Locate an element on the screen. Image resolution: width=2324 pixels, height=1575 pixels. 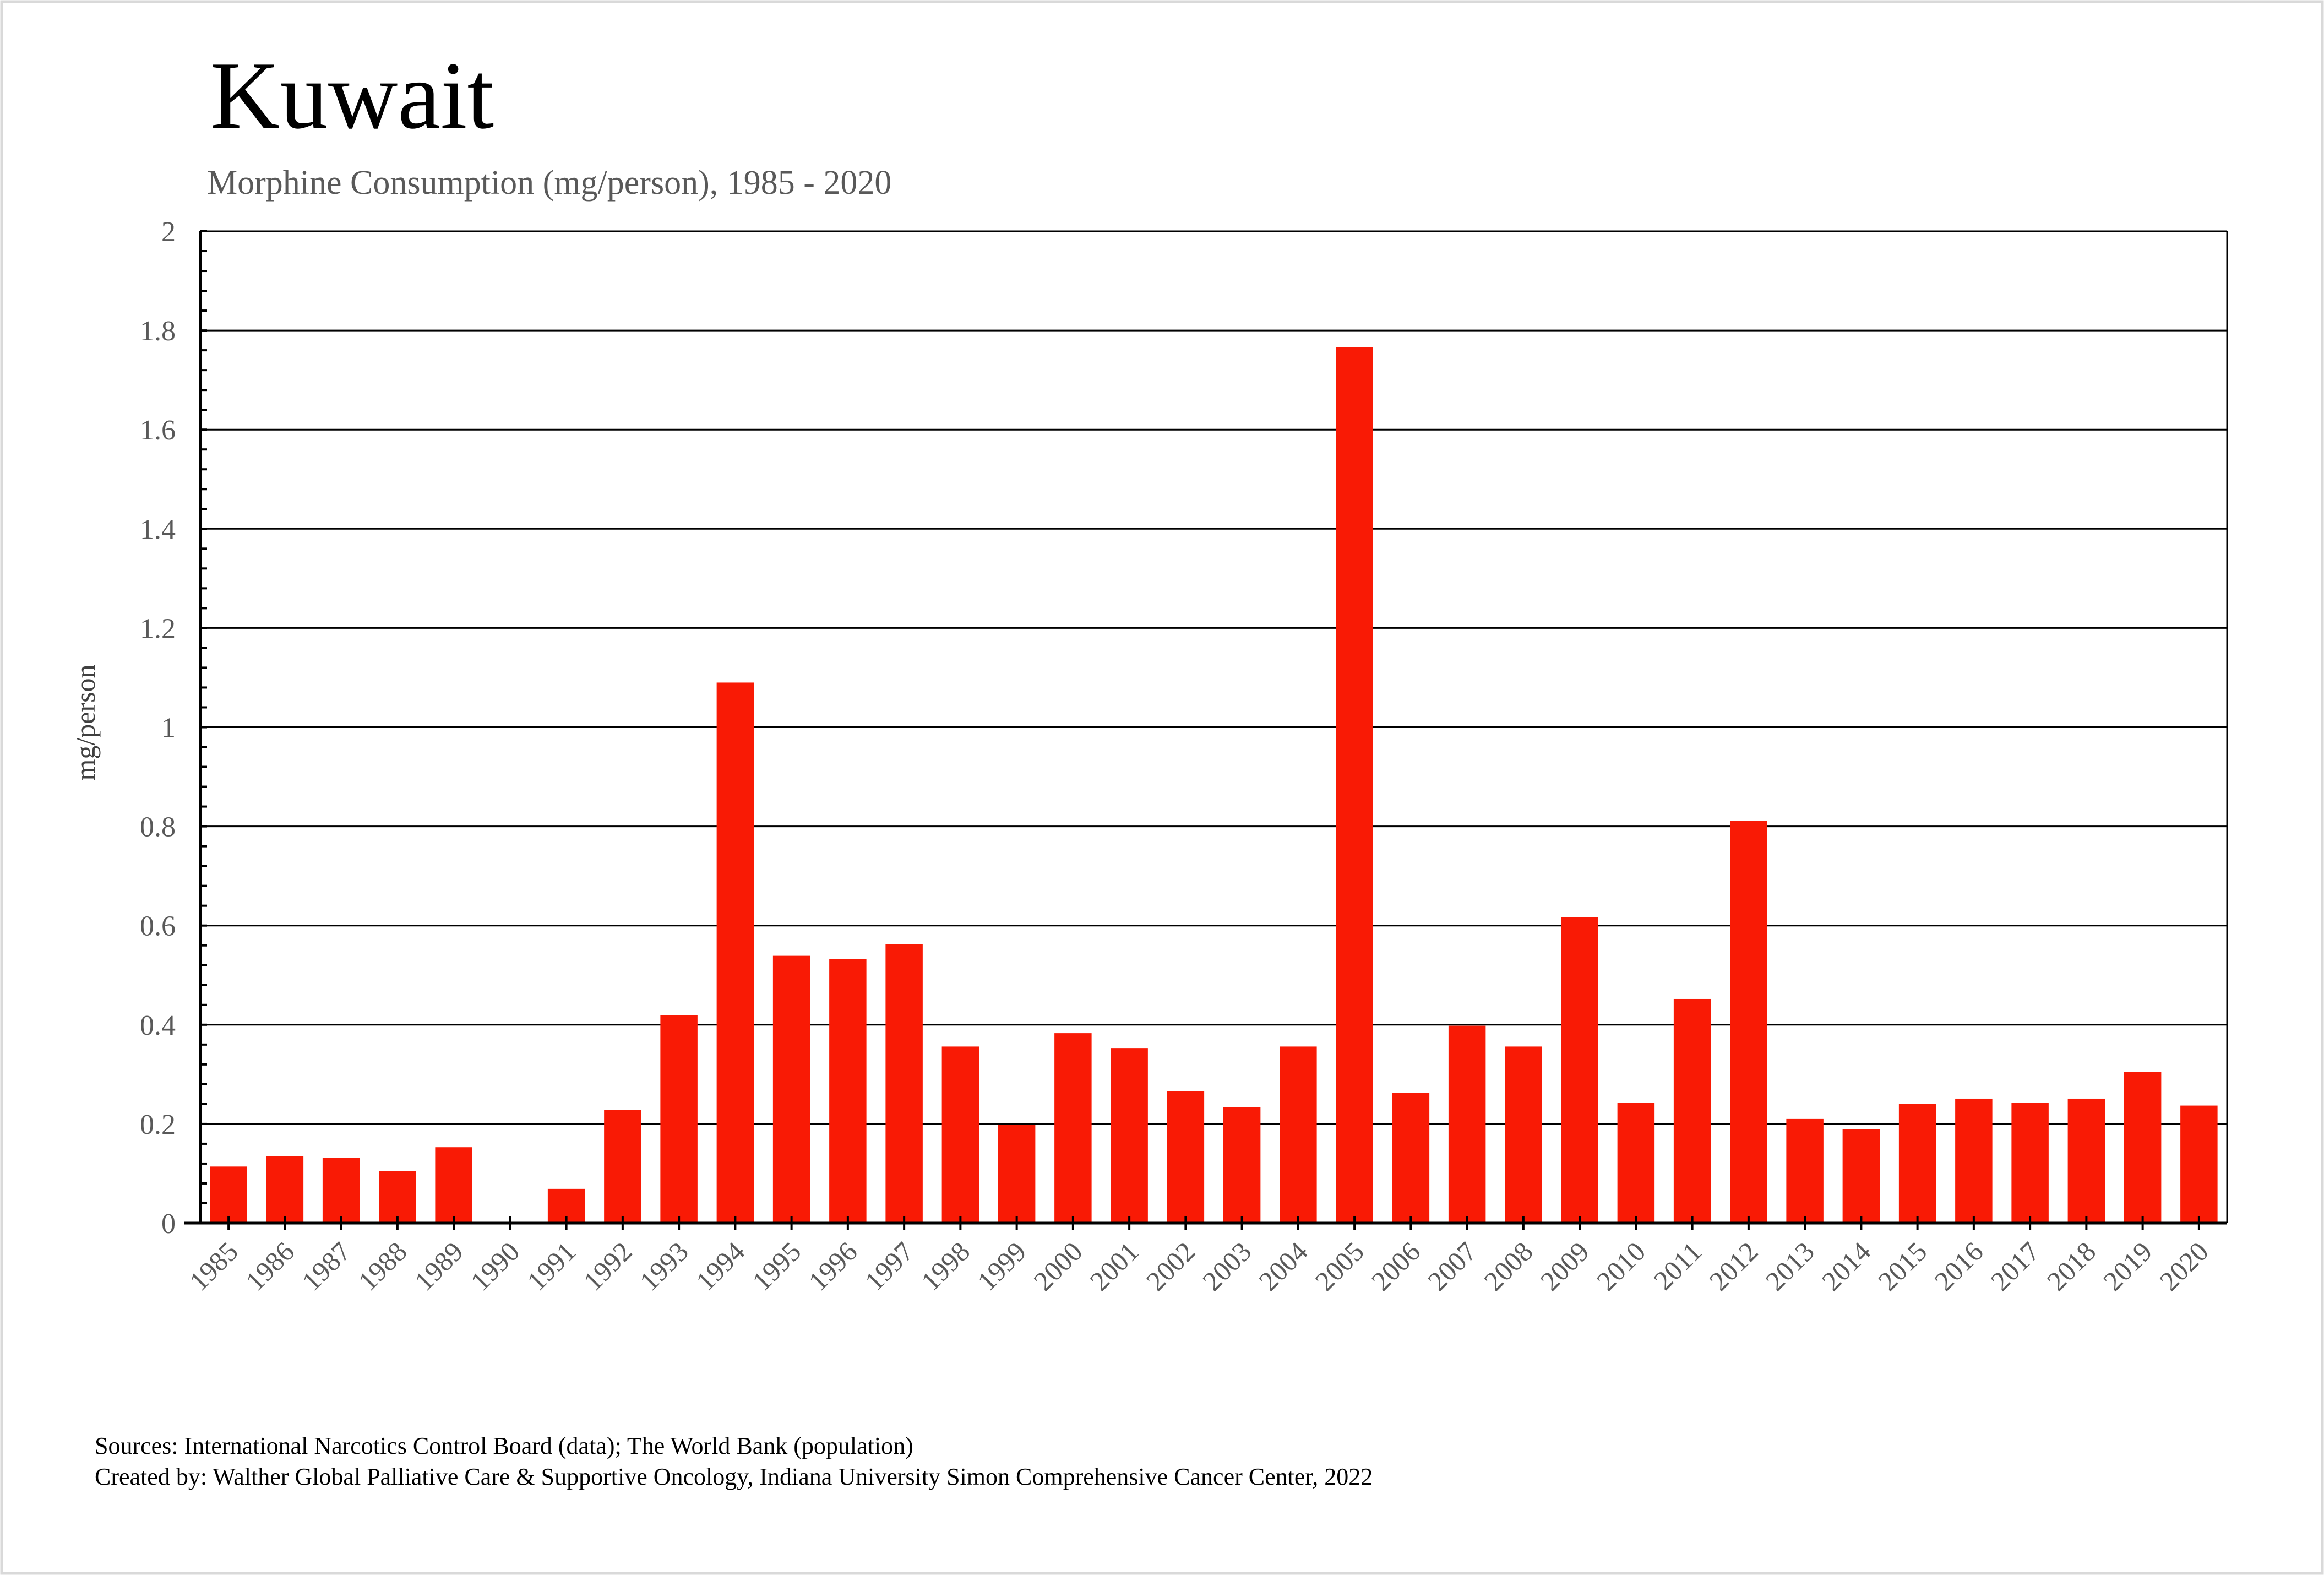
bar-2007 is located at coordinates (1467, 1124).